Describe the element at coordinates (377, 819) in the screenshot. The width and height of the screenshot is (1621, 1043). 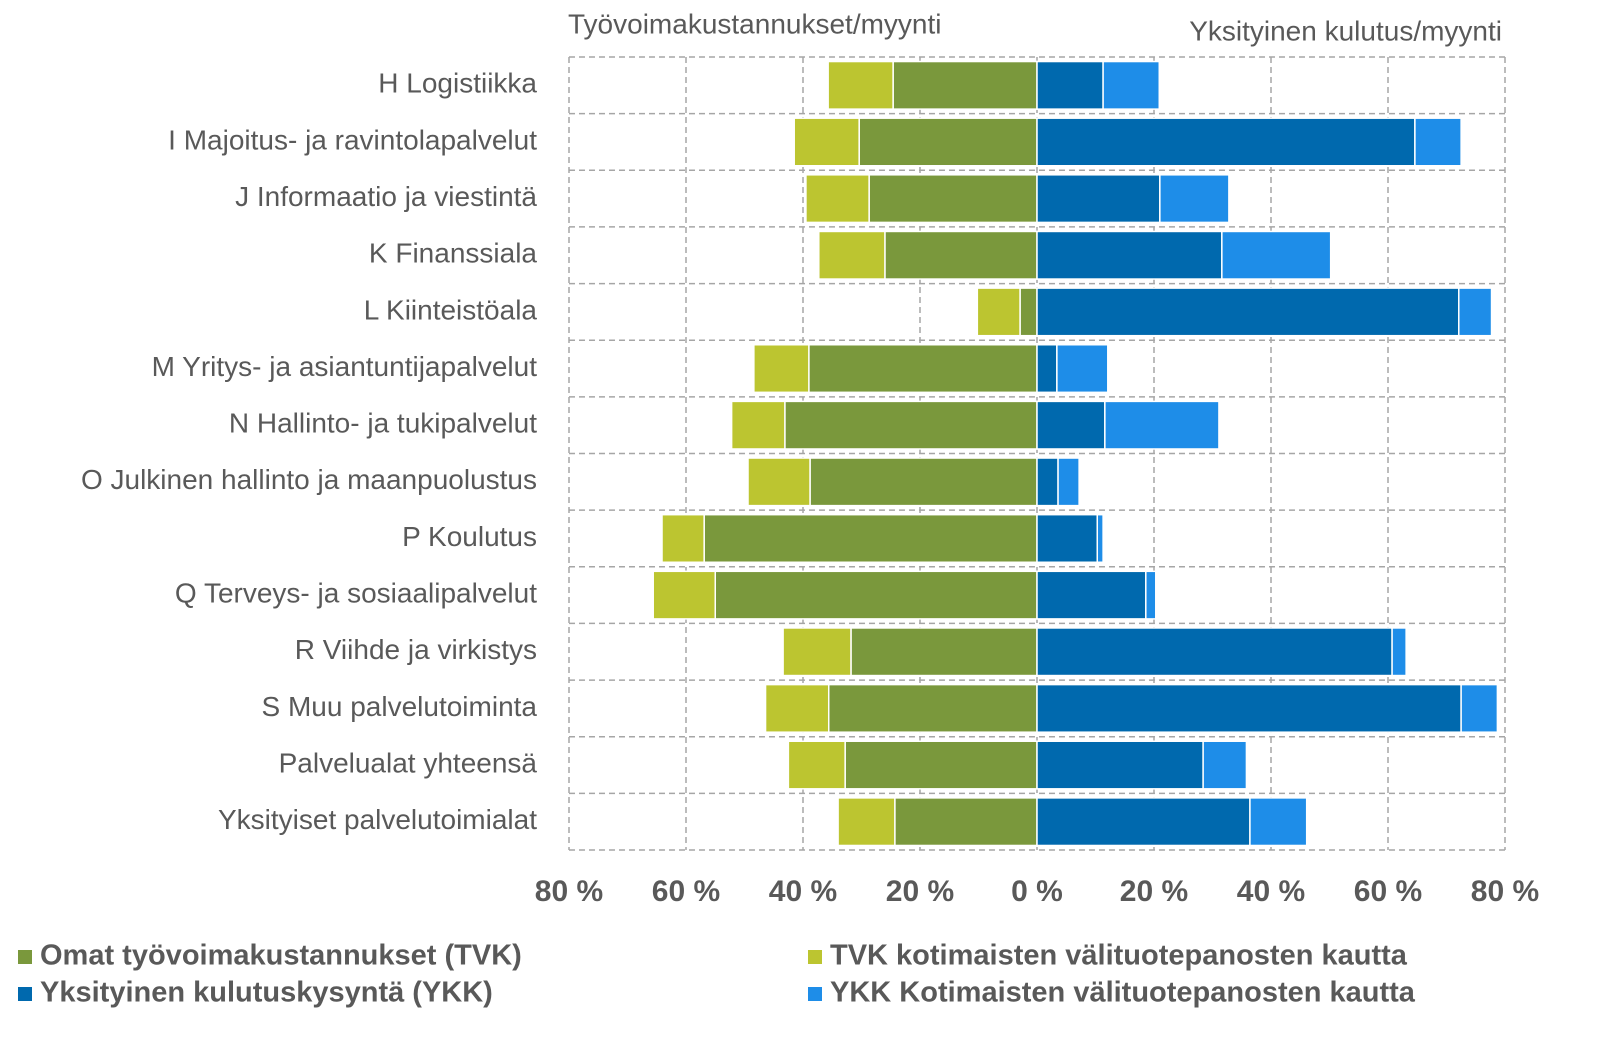
I see `category-label: Yksityiset palvelutoimialat` at that location.